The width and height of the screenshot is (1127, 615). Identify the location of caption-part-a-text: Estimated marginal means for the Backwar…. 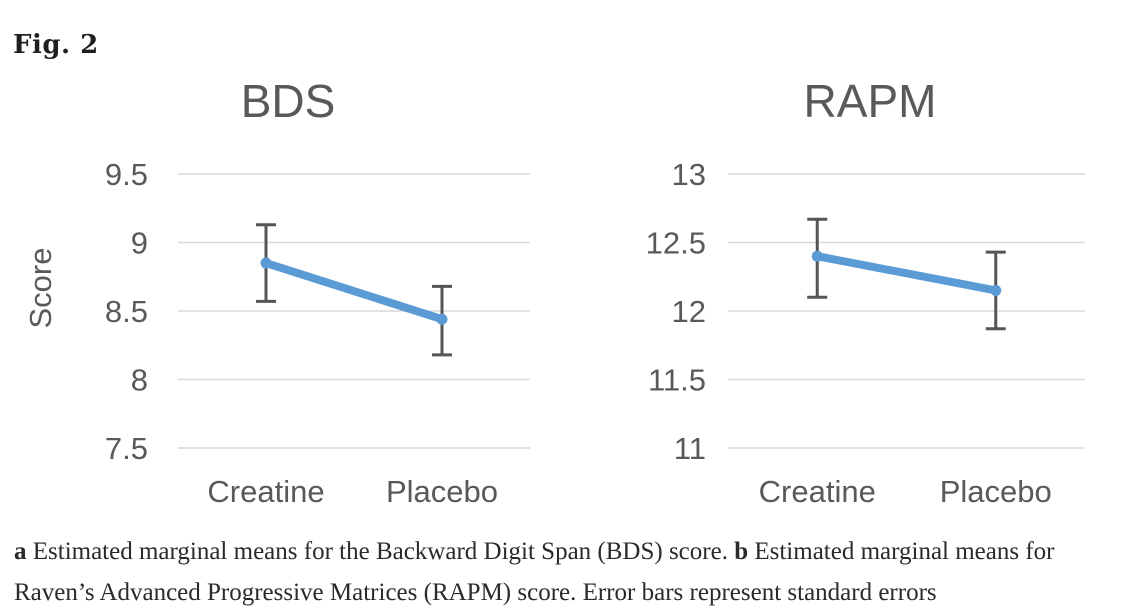
(380, 551).